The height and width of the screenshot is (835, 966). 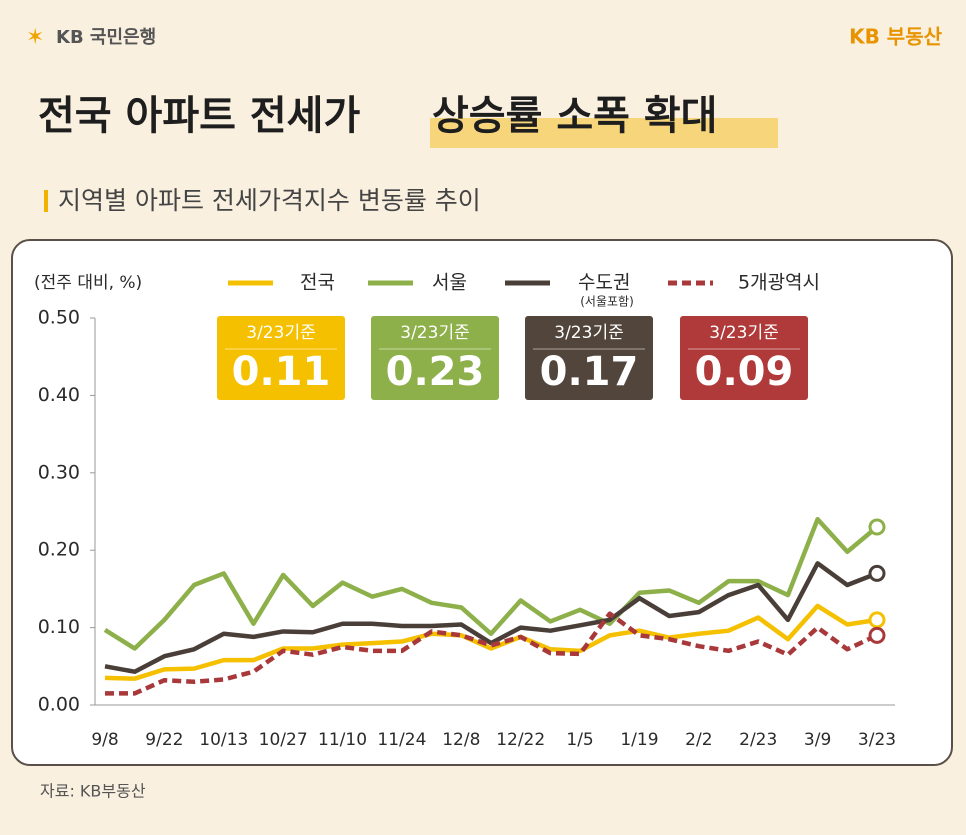 What do you see at coordinates (199, 116) in the screenshot?
I see `title: 전국 아파트 전세가` at bounding box center [199, 116].